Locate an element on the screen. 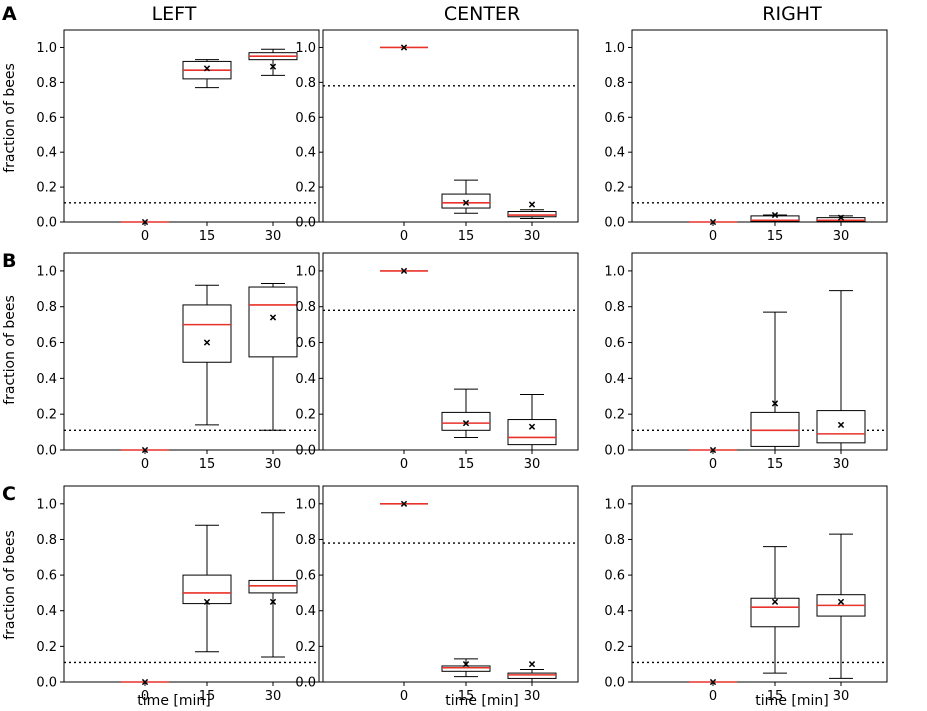  y-tick-label-b-left: 1.0 is located at coordinates (46, 271).